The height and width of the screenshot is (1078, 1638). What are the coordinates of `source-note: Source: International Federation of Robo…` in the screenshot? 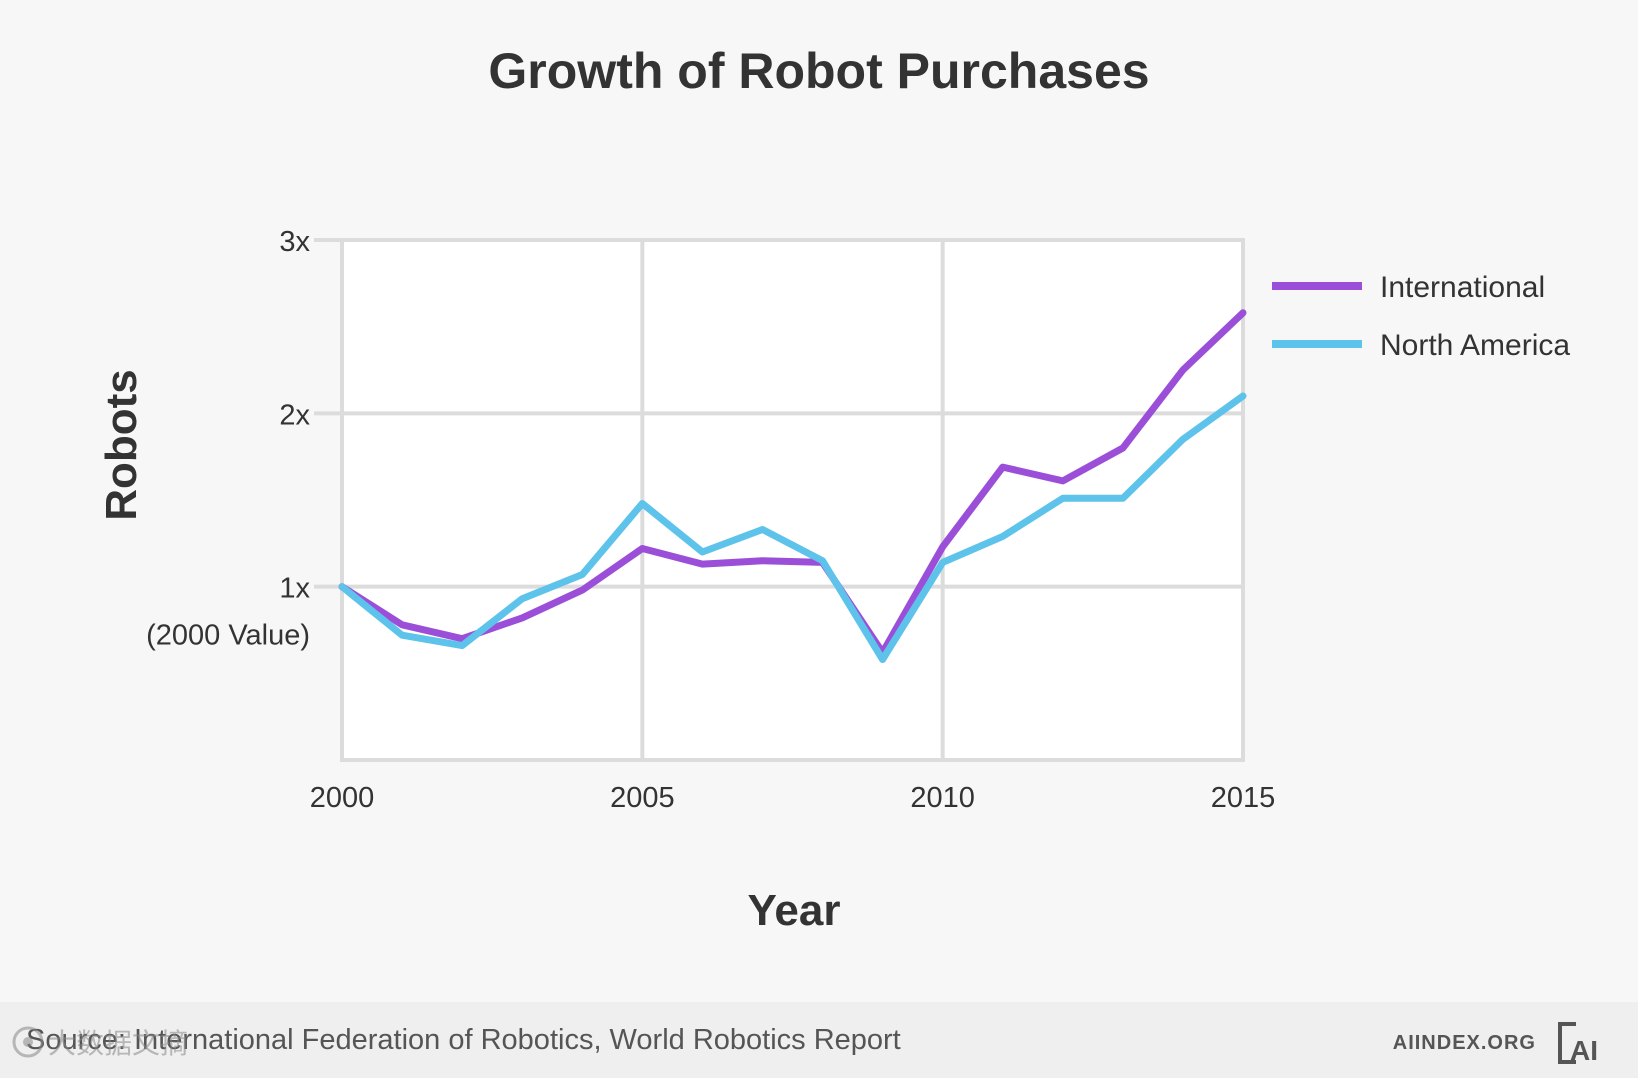 It's located at (463, 1040).